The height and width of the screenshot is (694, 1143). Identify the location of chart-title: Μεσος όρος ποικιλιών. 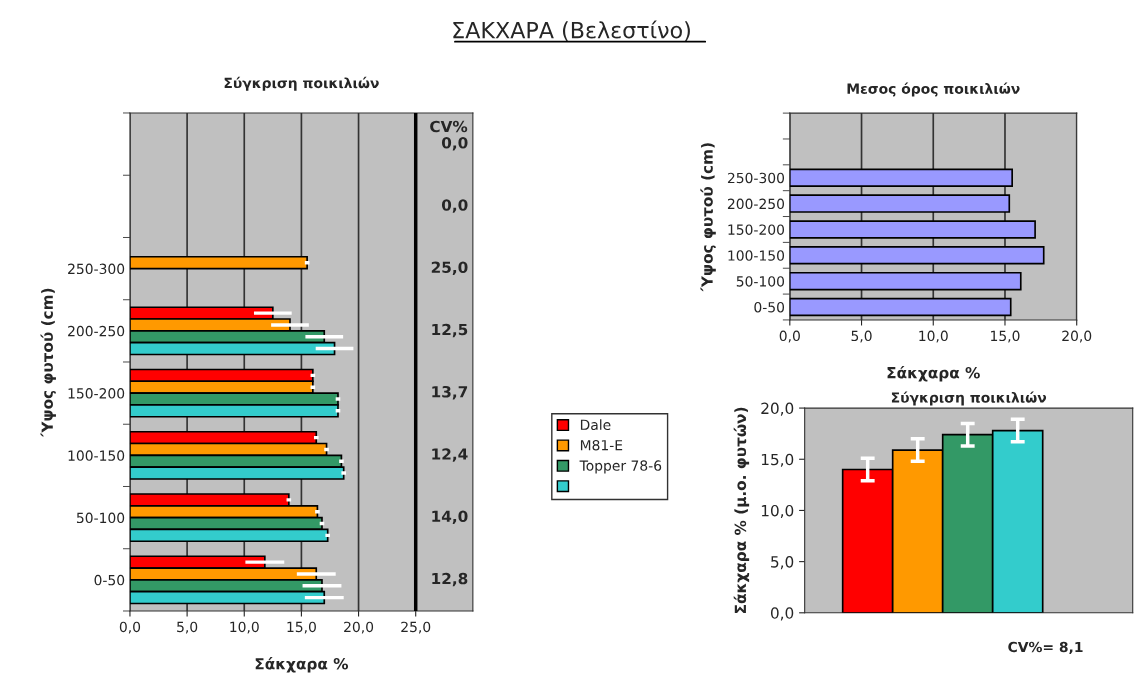
(933, 89).